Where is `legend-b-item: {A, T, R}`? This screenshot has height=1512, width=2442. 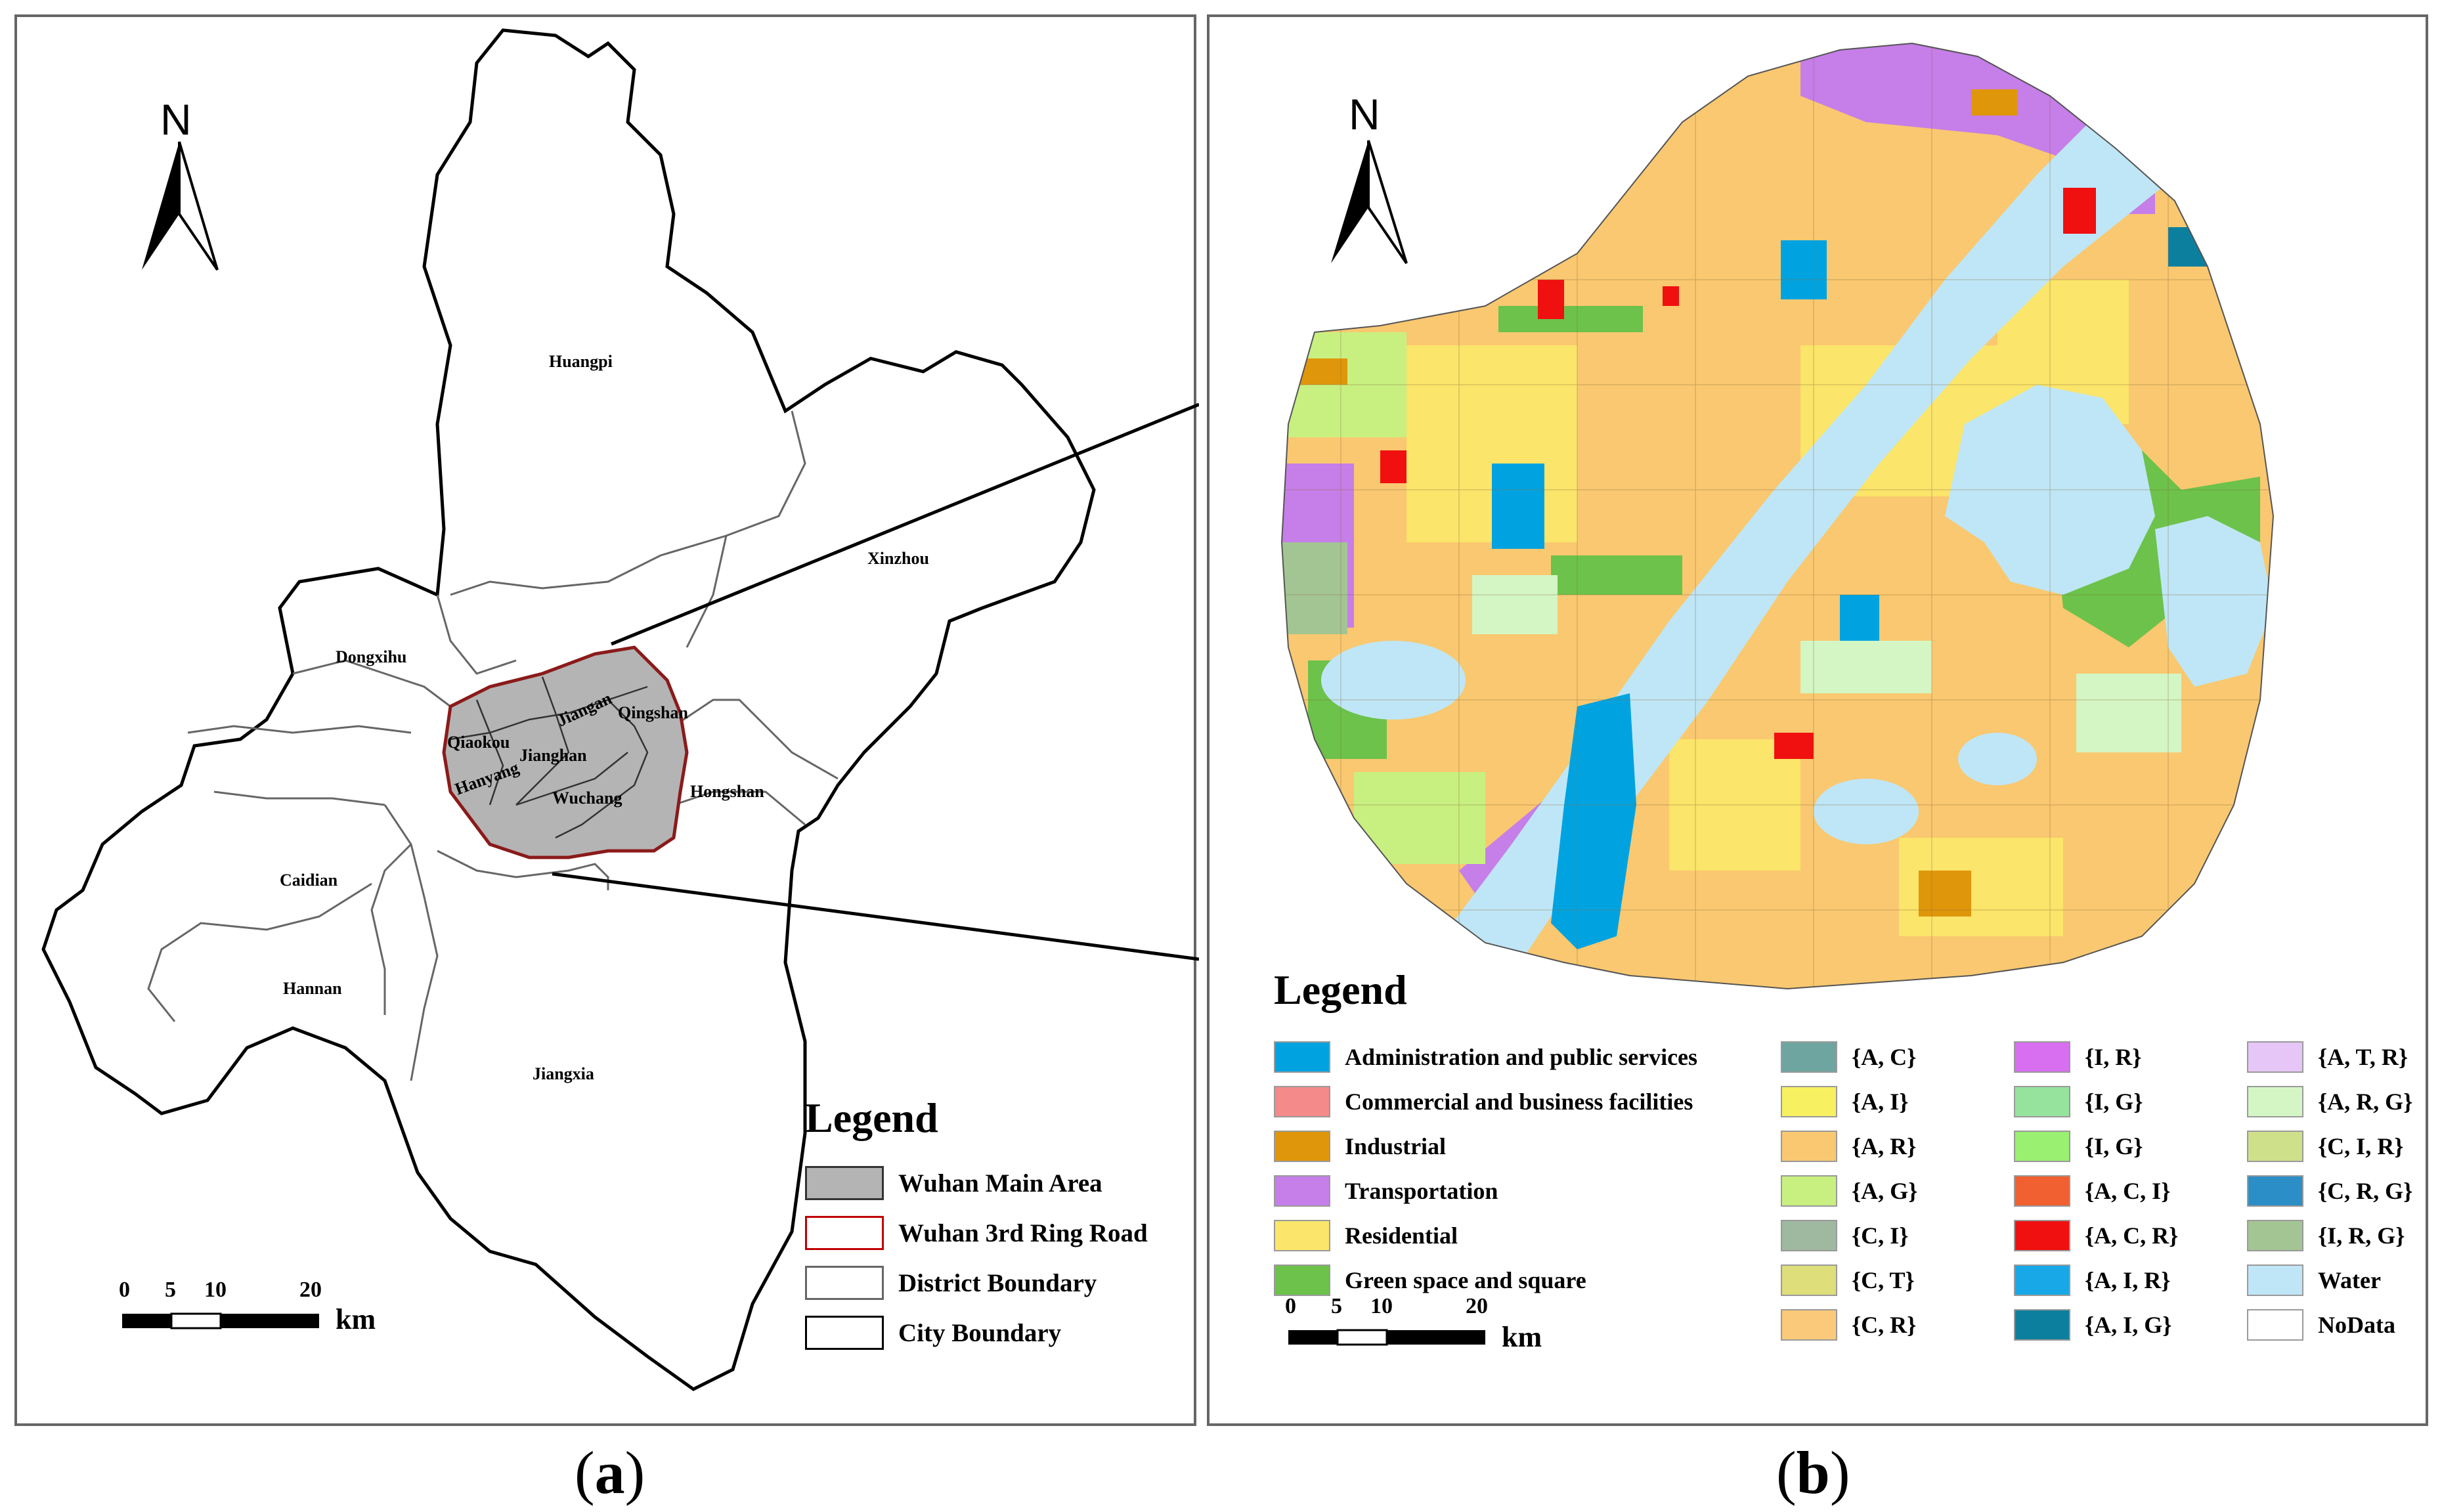 legend-b-item: {A, T, R} is located at coordinates (2327, 1057).